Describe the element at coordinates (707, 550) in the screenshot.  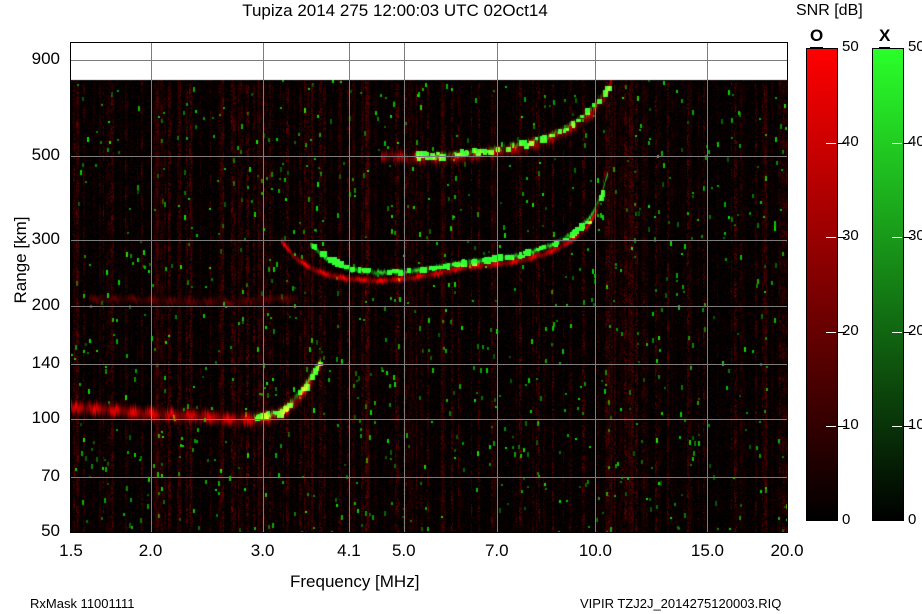
I see `x-tick-label: 15.0` at that location.